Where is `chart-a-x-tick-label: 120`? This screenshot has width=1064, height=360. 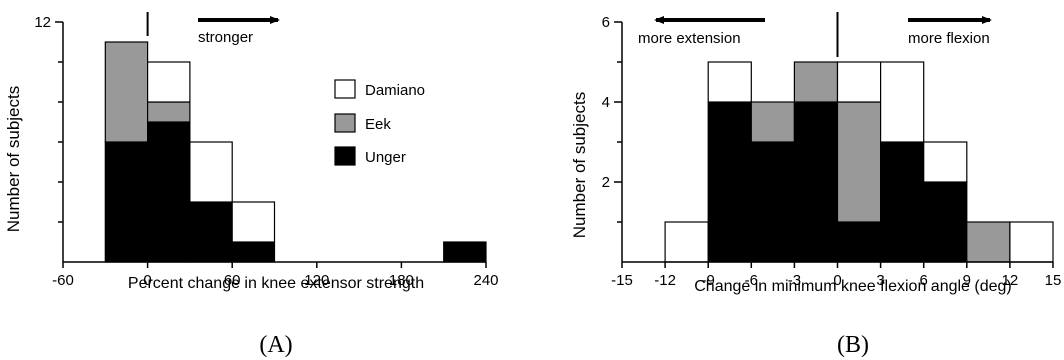
chart-a-x-tick-label: 120 is located at coordinates (316, 280).